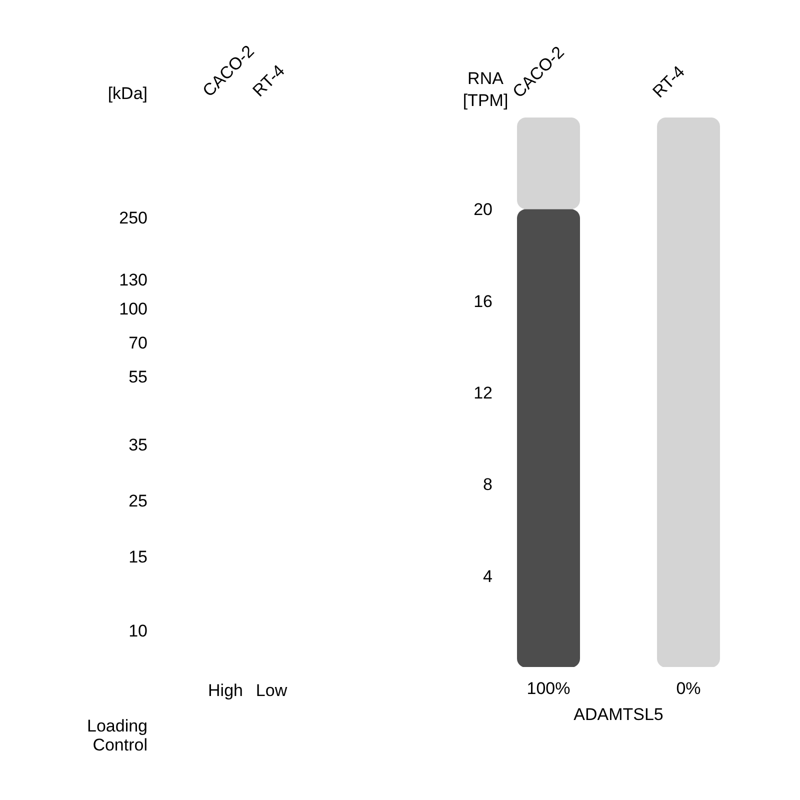 This screenshot has height=800, width=800. What do you see at coordinates (133, 218) in the screenshot?
I see `text: 250` at bounding box center [133, 218].